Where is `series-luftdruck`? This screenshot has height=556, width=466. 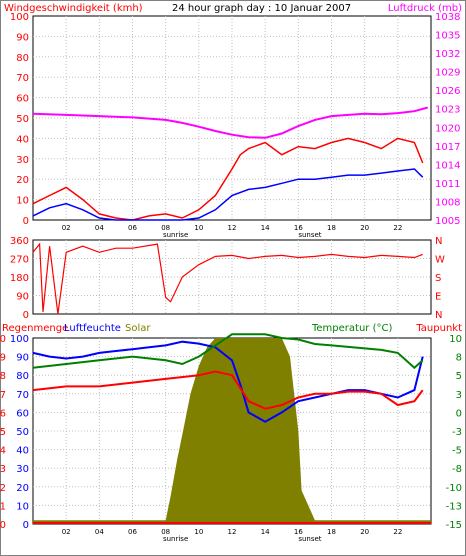 series-luftdruck is located at coordinates (230, 122).